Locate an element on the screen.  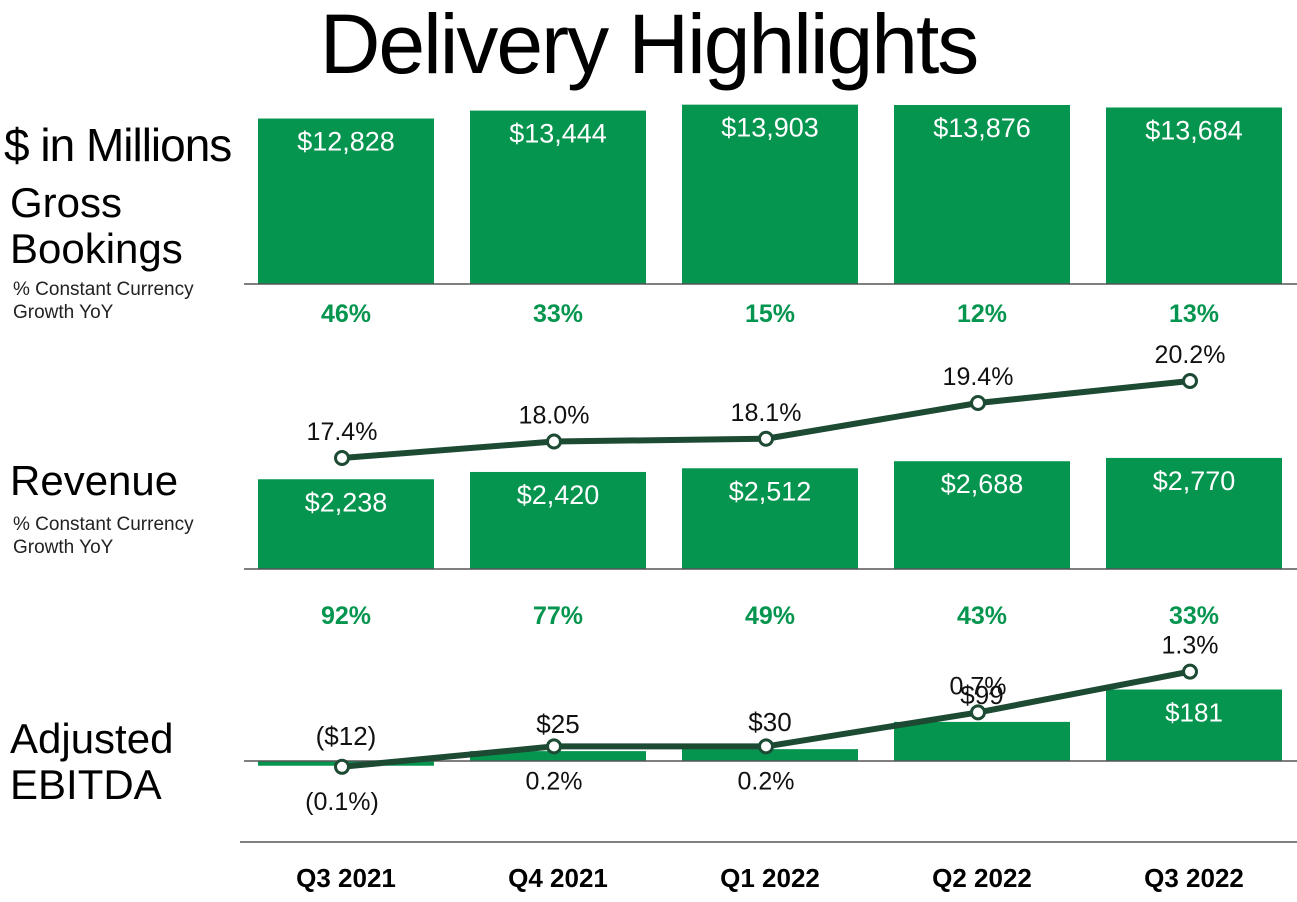
revenue-value-label: $2,688 is located at coordinates (982, 484).